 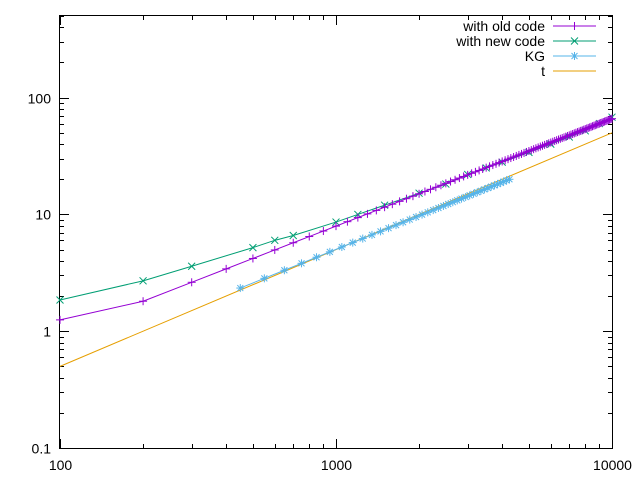 What do you see at coordinates (535, 56) in the screenshot?
I see `legend-label: KG` at bounding box center [535, 56].